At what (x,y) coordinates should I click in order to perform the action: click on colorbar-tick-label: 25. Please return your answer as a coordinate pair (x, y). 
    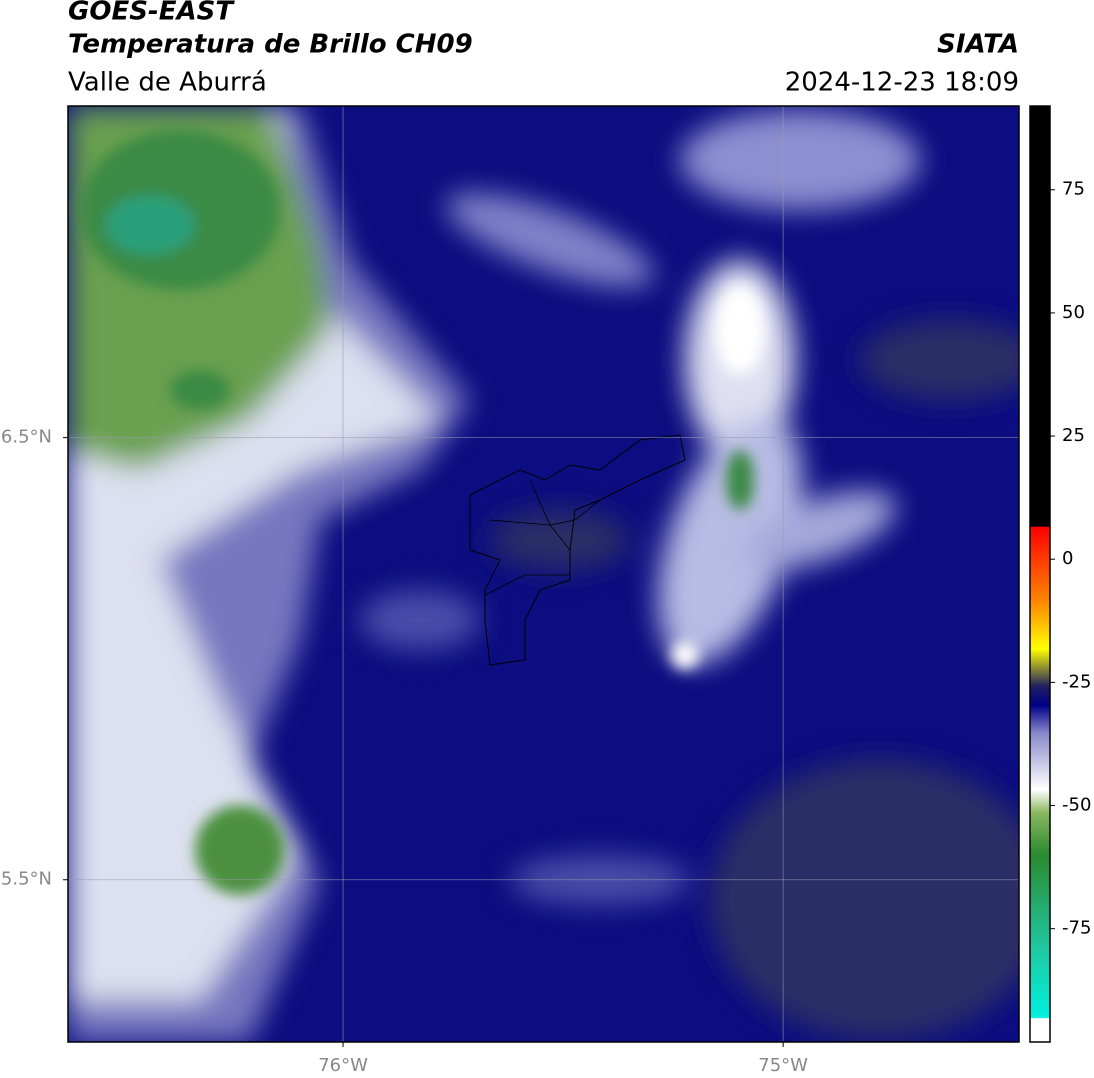
    Looking at the image, I should click on (1073, 435).